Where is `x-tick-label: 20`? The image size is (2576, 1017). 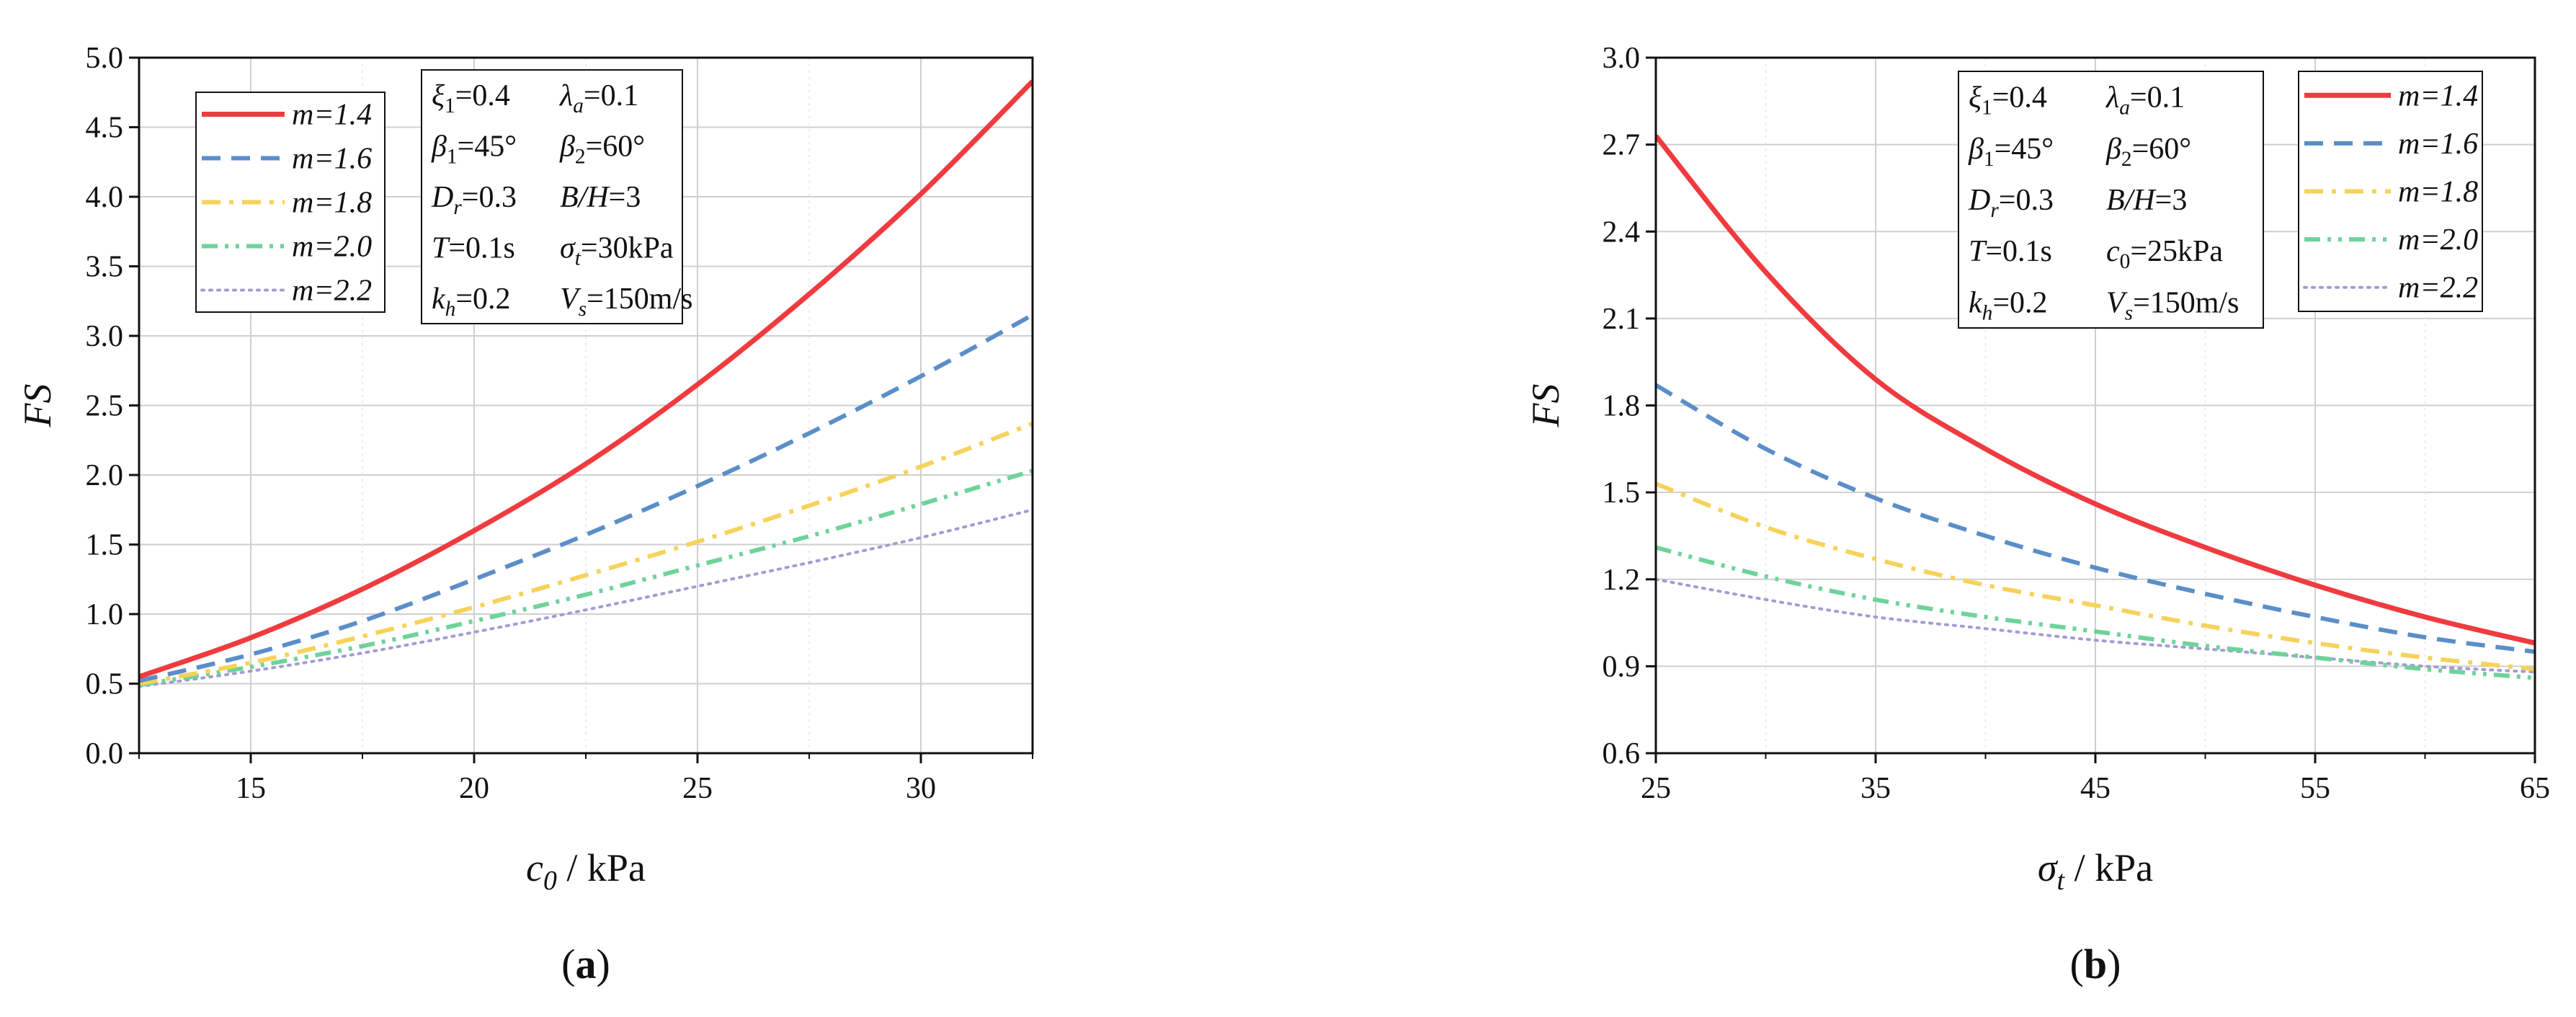
x-tick-label: 20 is located at coordinates (474, 789).